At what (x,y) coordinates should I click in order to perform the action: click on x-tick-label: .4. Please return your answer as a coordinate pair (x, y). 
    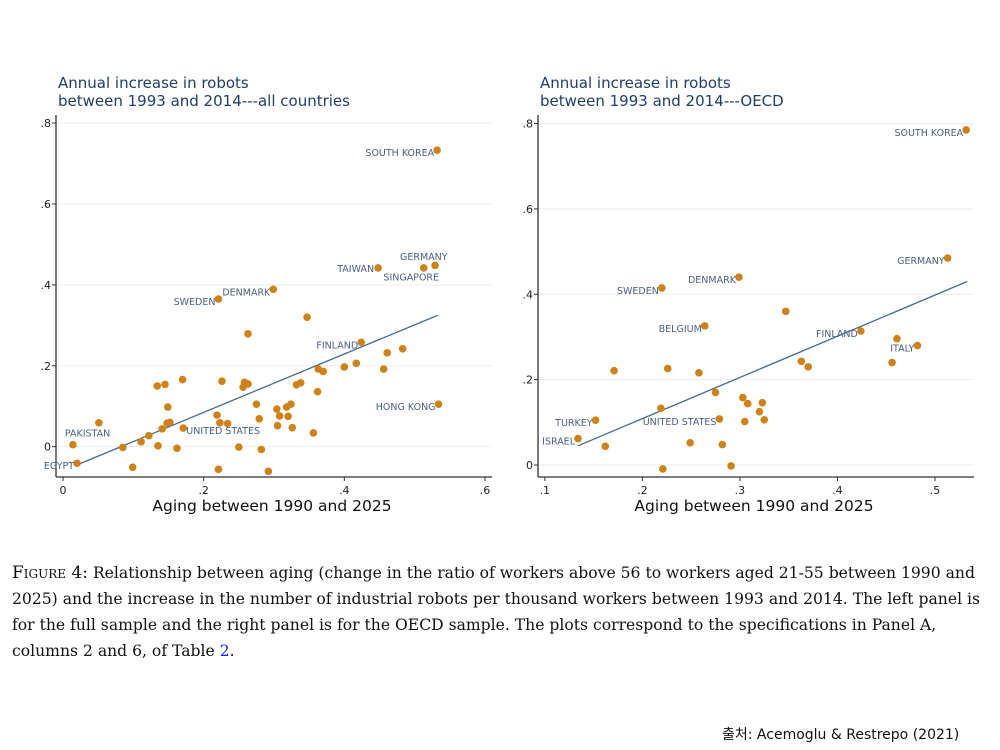
    Looking at the image, I should click on (837, 490).